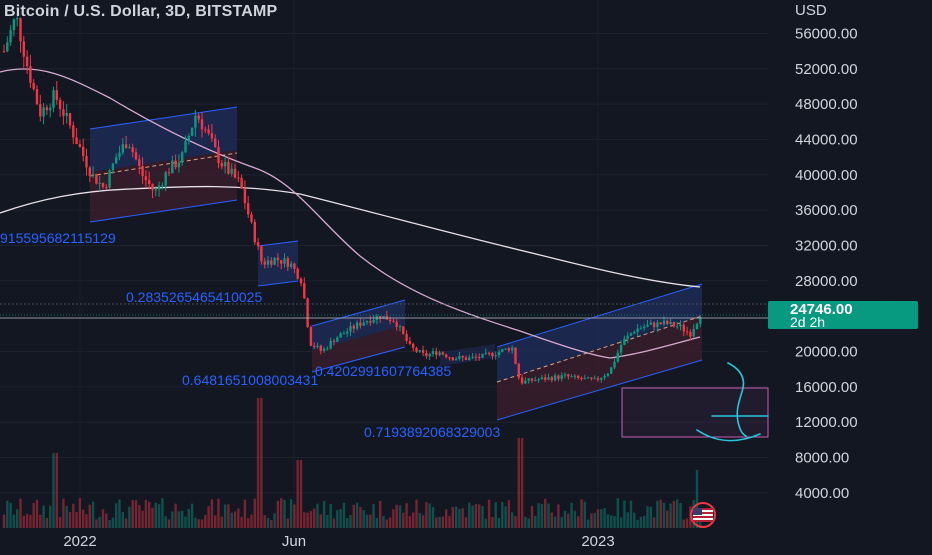 This screenshot has width=932, height=555. What do you see at coordinates (599, 315) in the screenshot?
I see `channel-5-top-line` at bounding box center [599, 315].